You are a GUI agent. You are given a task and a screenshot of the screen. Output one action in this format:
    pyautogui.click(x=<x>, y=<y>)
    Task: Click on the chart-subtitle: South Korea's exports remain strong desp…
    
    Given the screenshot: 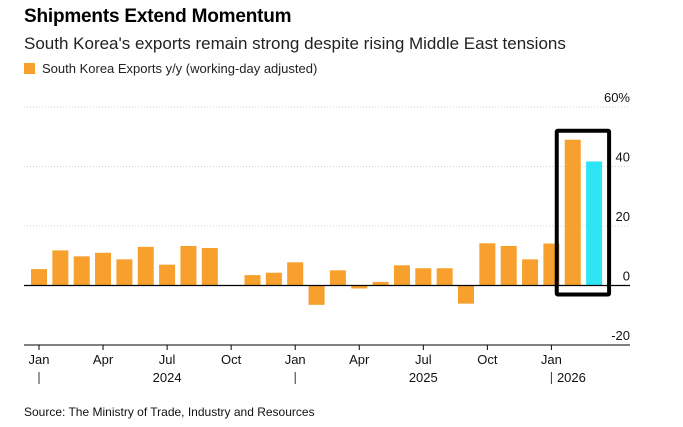 What is the action you would take?
    pyautogui.click(x=295, y=43)
    